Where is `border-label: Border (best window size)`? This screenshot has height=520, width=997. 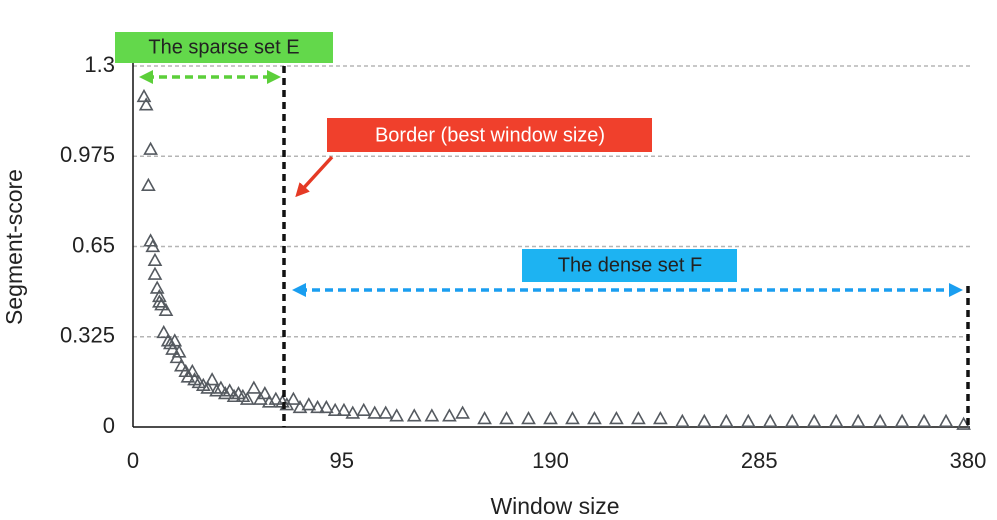 border-label: Border (best window size) is located at coordinates (490, 135).